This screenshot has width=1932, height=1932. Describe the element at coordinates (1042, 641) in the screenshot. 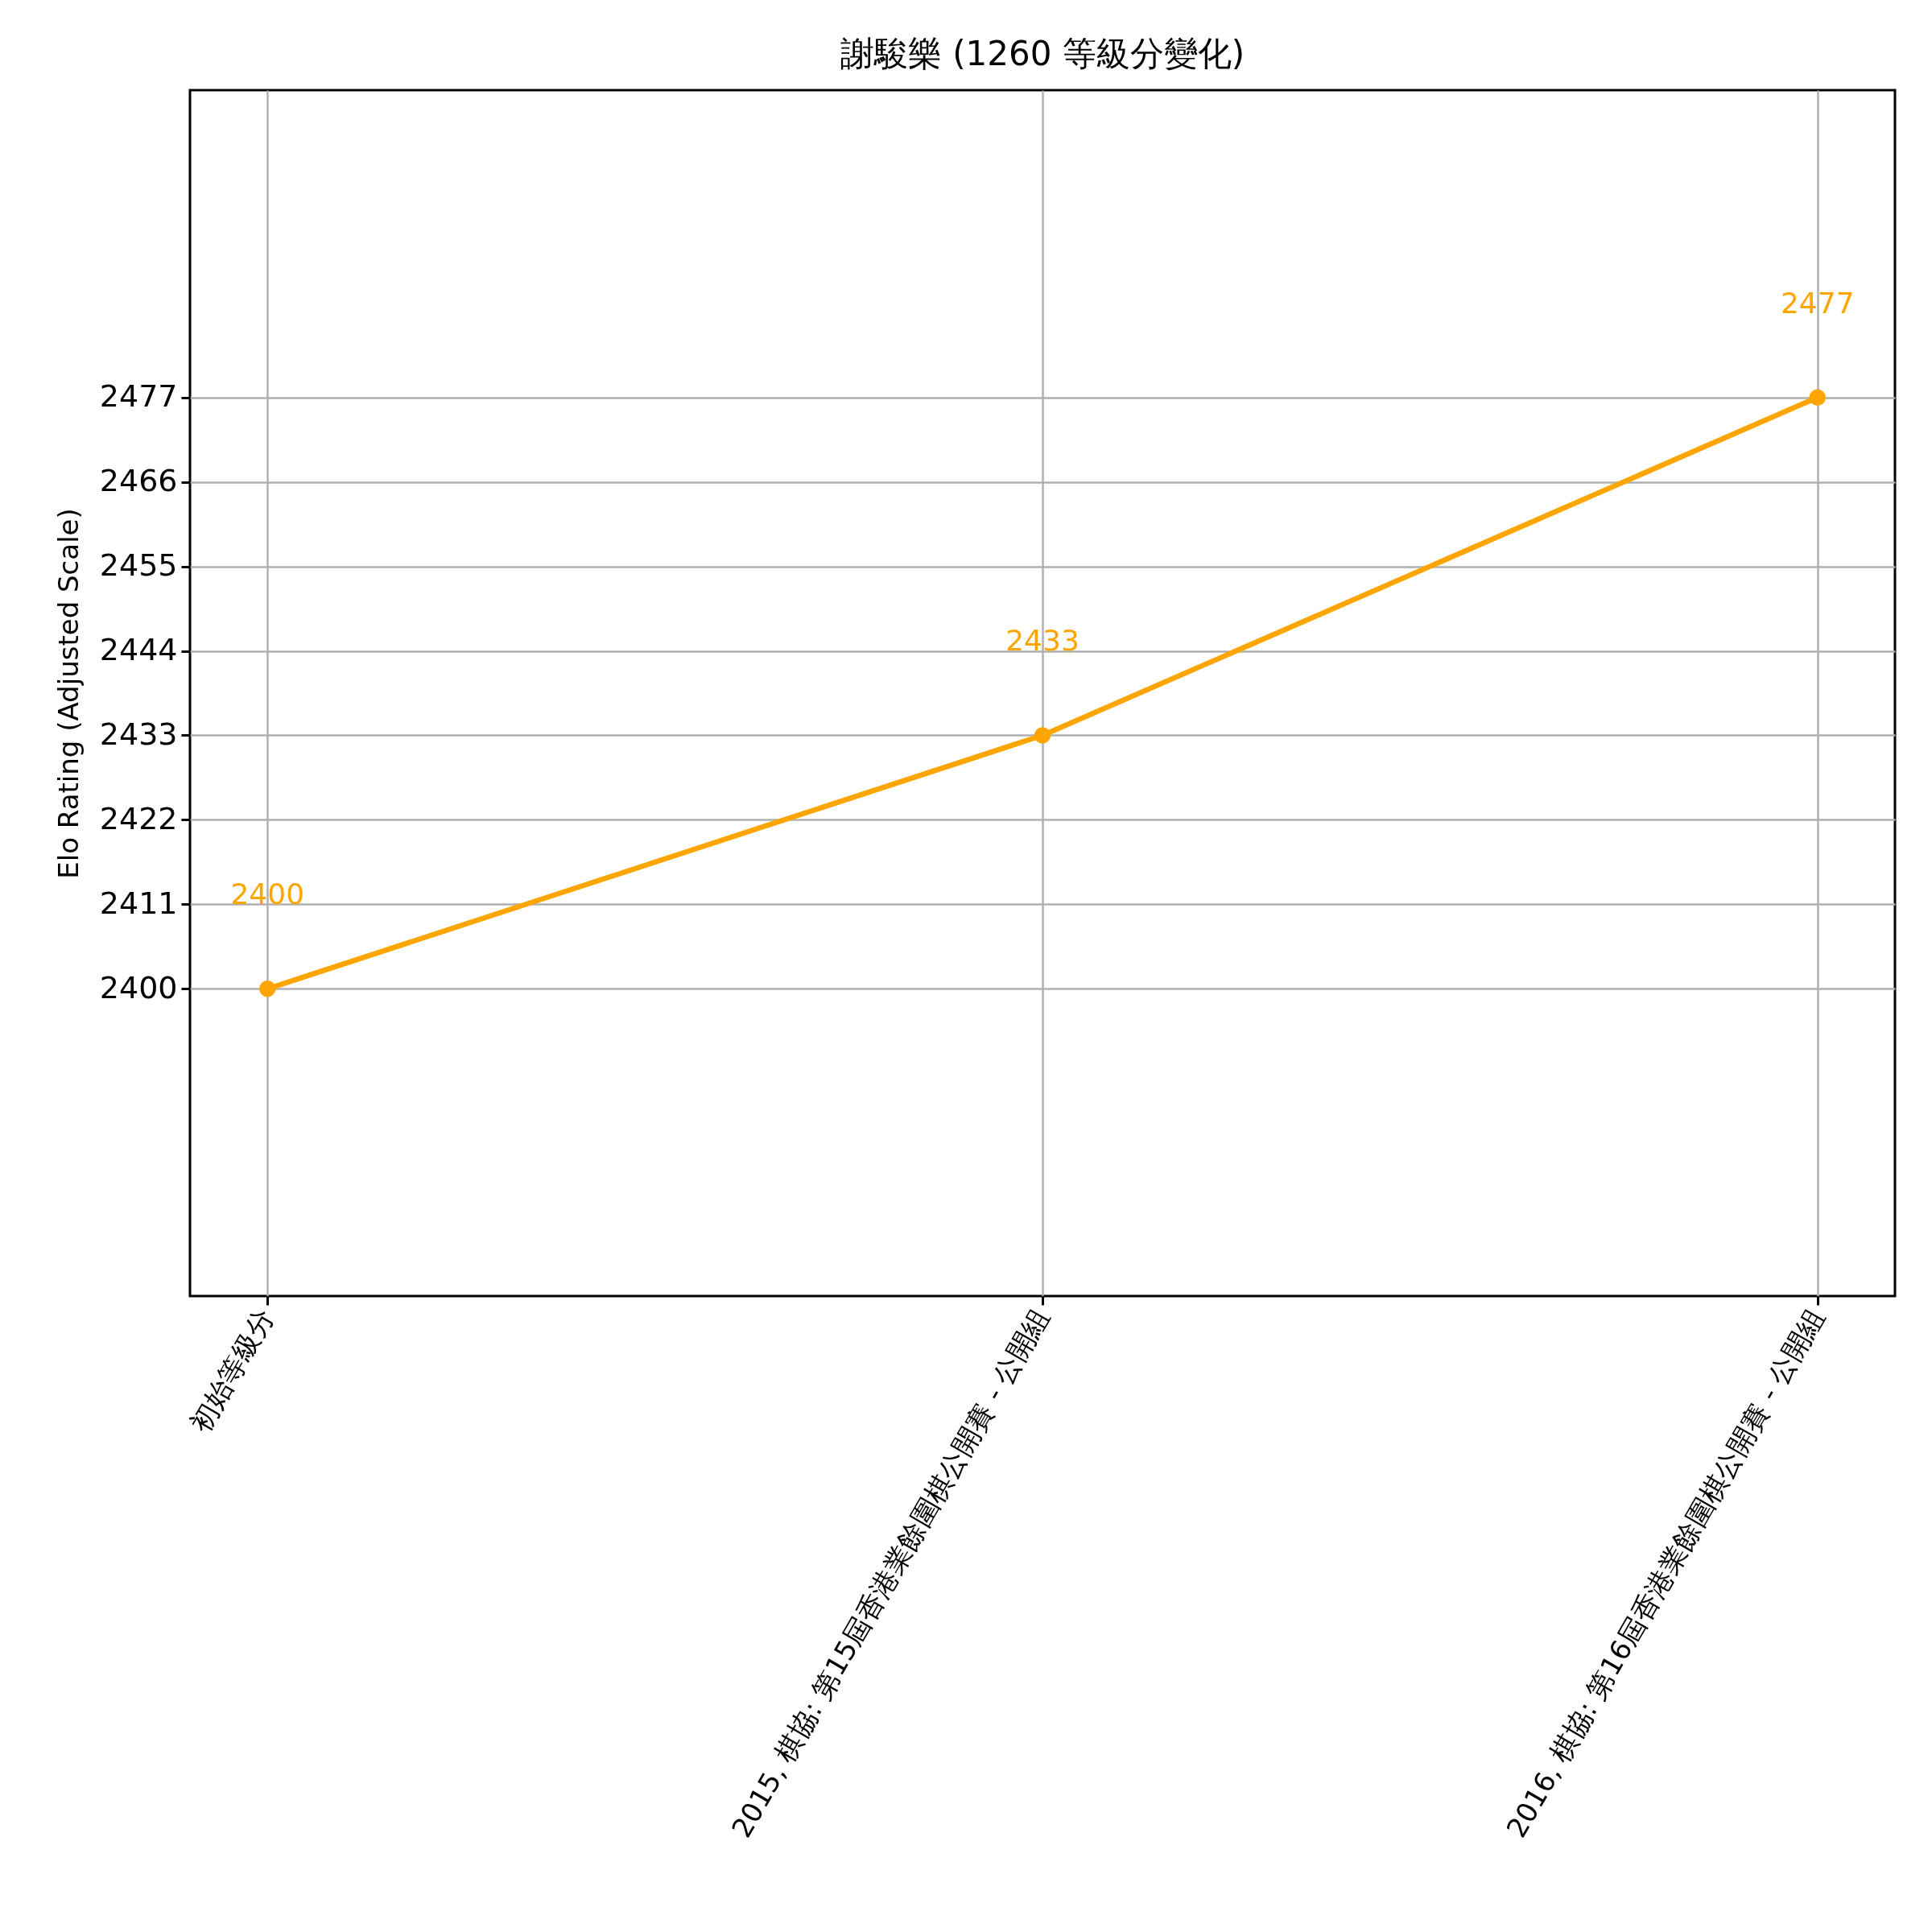

I see `data-label: 2433` at that location.